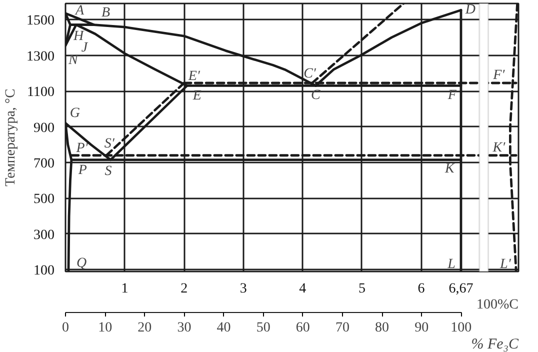  What do you see at coordinates (421, 289) in the screenshot?
I see `x-tick-label: 6` at bounding box center [421, 289].